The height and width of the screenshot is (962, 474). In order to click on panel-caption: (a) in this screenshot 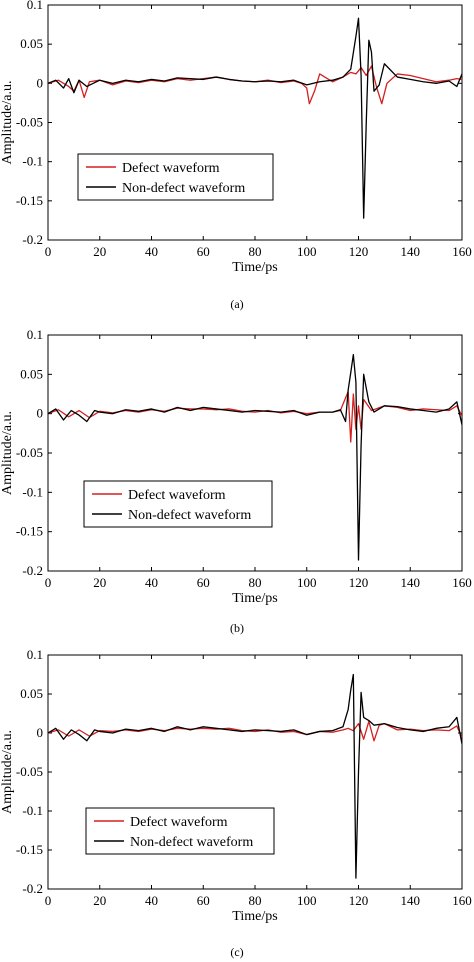, I will do `click(236, 304)`.